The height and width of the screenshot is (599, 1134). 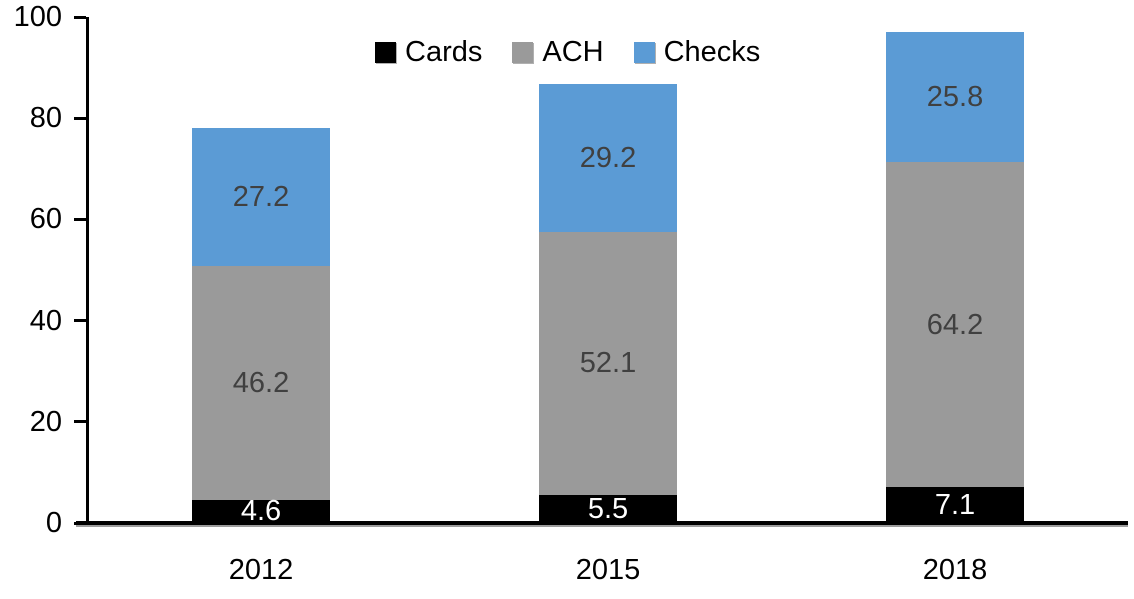 I want to click on x-tick-label: 2018, so click(x=955, y=570).